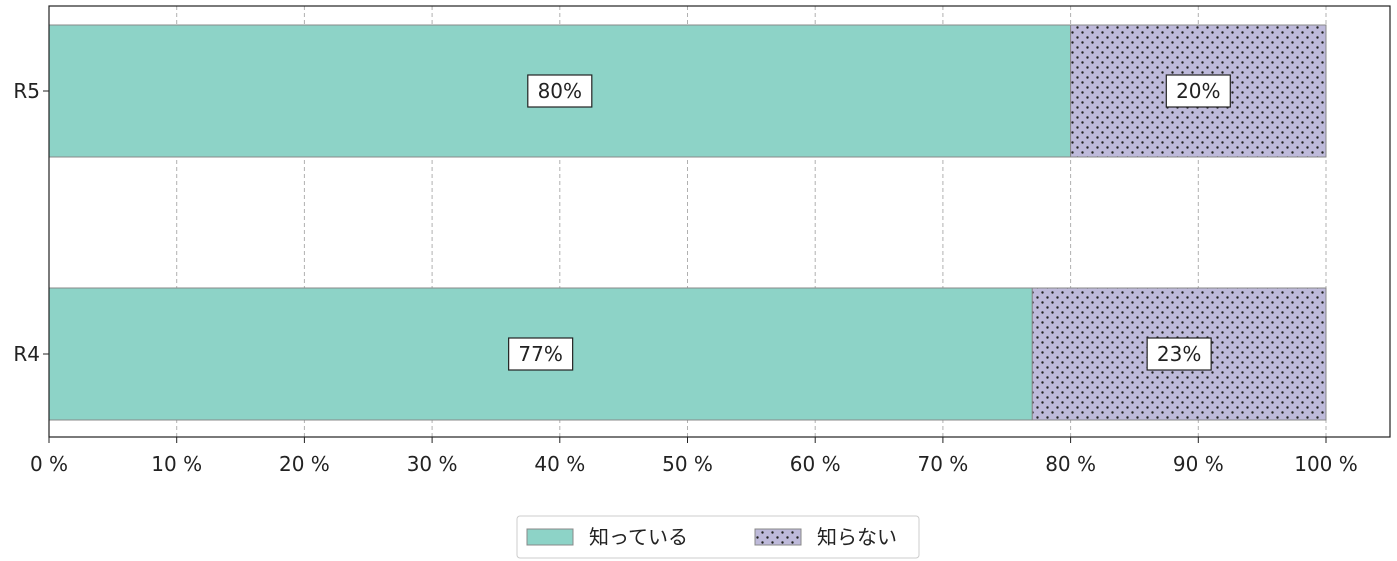  What do you see at coordinates (687, 464) in the screenshot?
I see `x-tick-label: 50 %` at bounding box center [687, 464].